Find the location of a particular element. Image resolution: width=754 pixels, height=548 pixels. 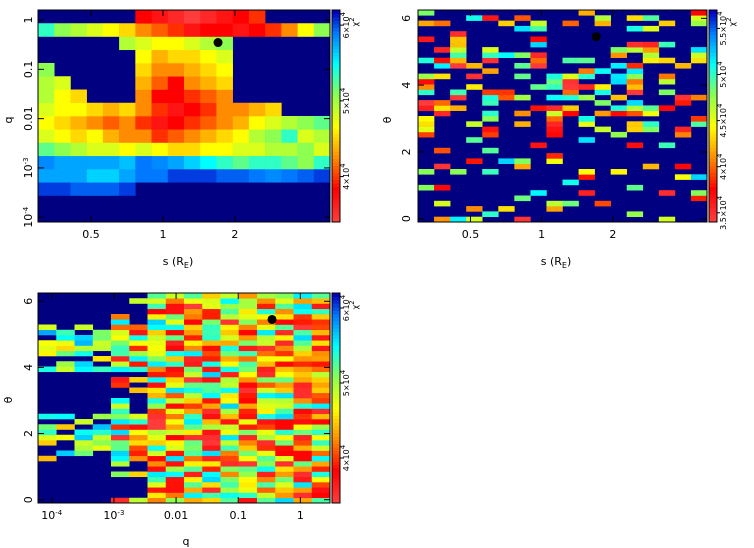

best-fit-marker-q-vs-s is located at coordinates (218, 43).